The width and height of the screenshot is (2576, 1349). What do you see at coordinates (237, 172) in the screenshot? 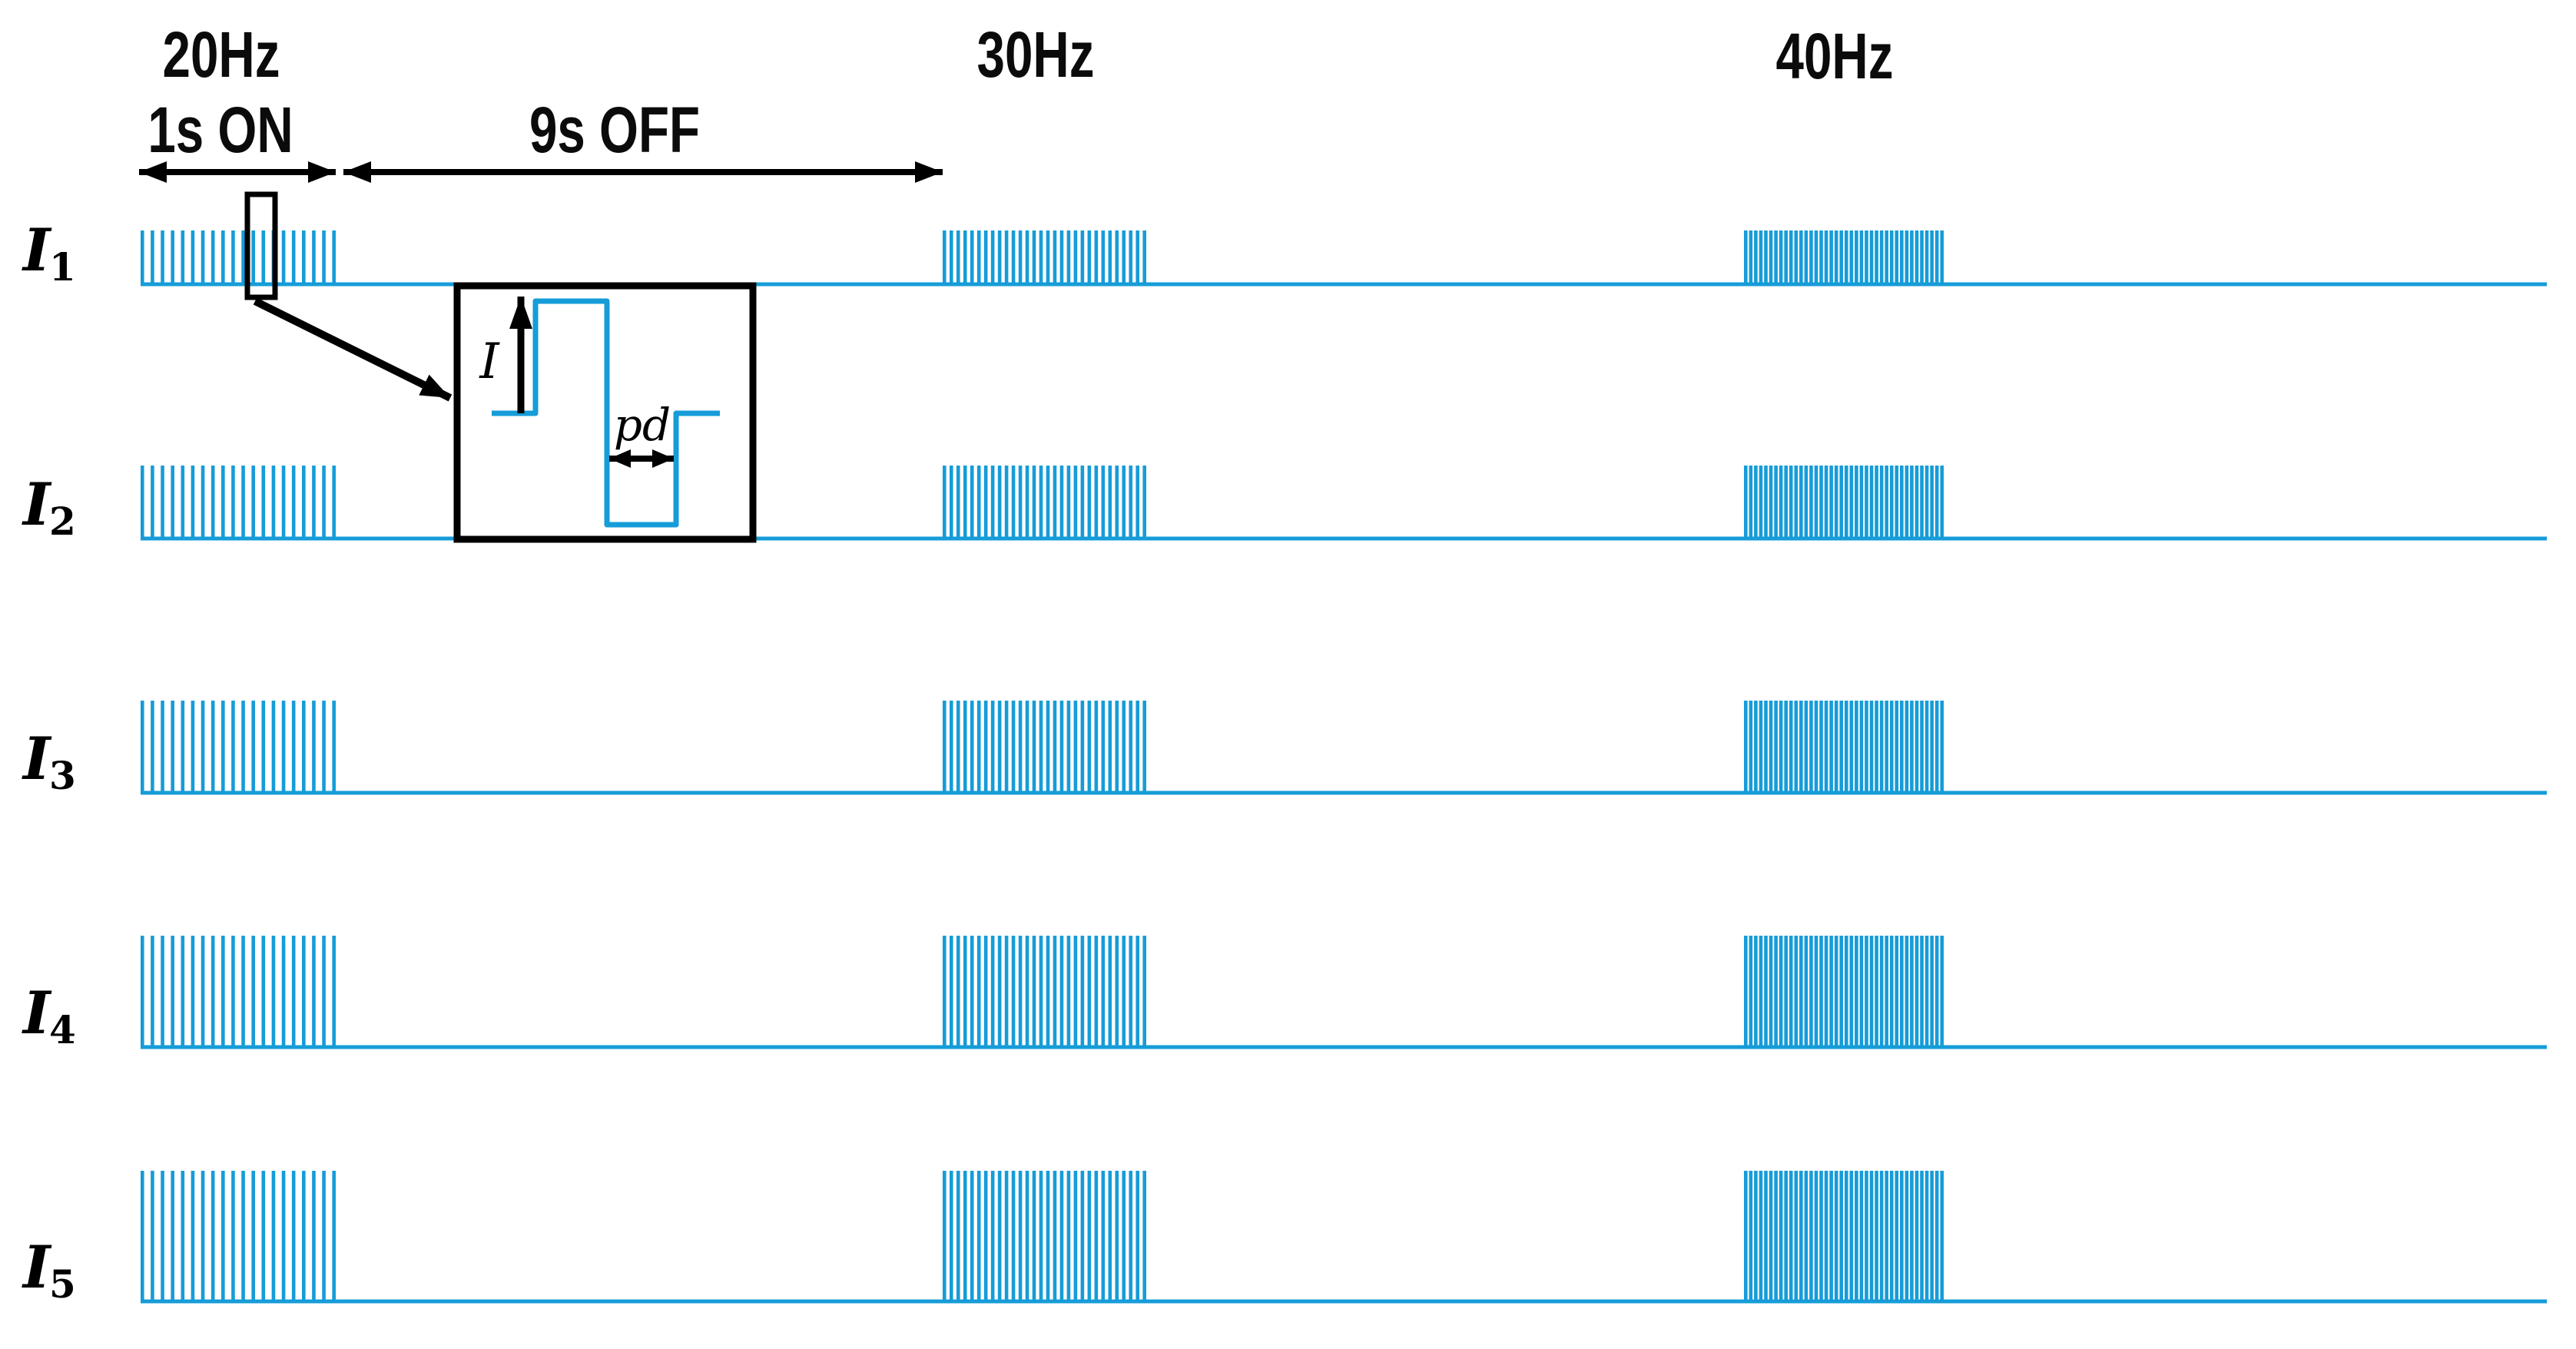
I see `on-span-arrow` at bounding box center [237, 172].